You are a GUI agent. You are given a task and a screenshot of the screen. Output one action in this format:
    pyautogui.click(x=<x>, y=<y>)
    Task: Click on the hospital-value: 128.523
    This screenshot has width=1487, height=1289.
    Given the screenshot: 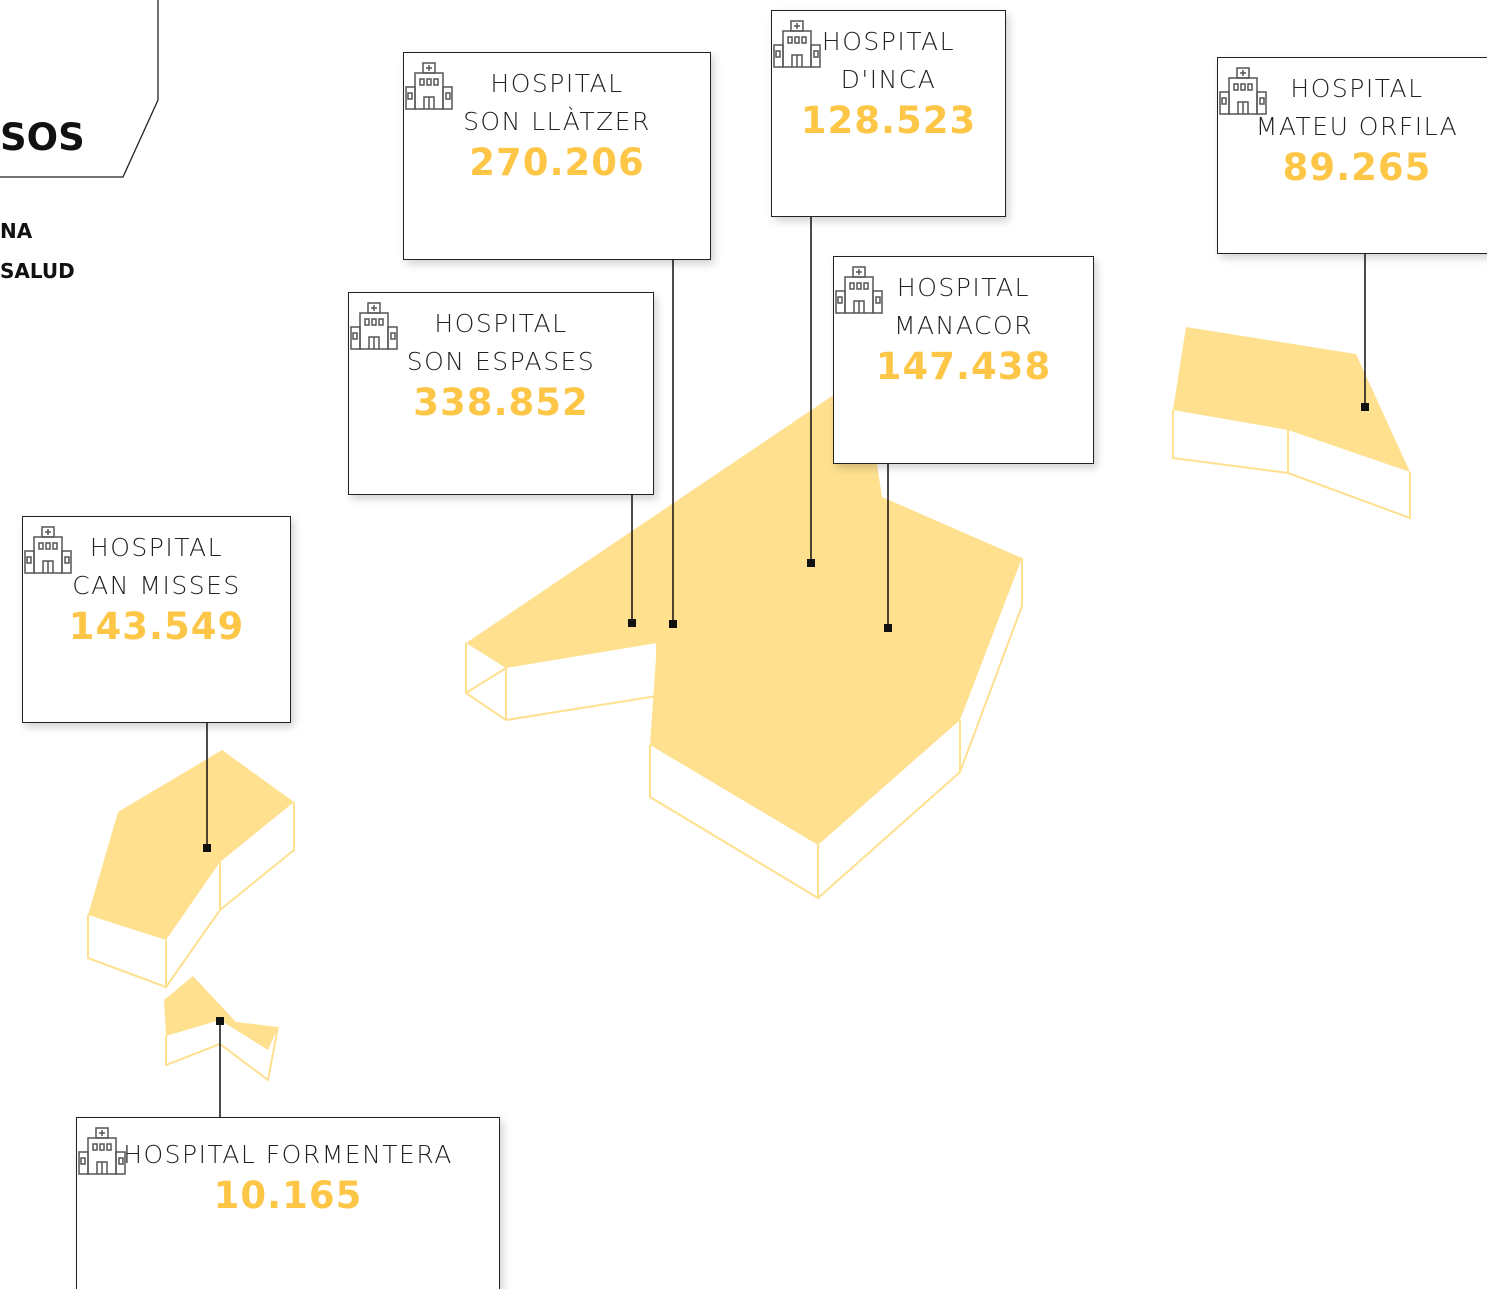 What is the action you would take?
    pyautogui.click(x=888, y=120)
    